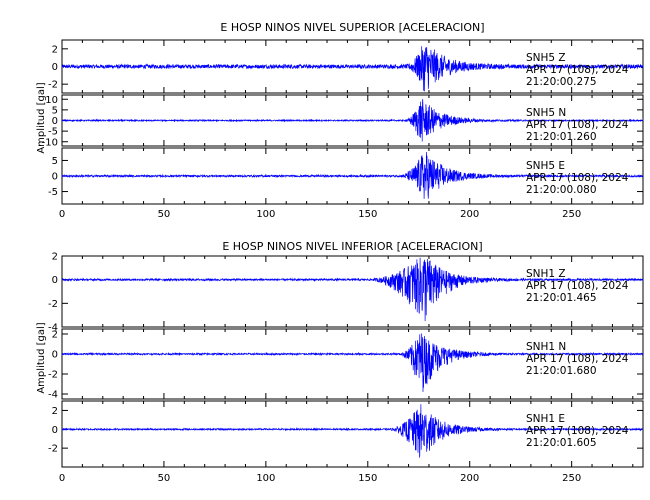 Image resolution: width=650 pixels, height=500 pixels. Describe the element at coordinates (546, 58) in the screenshot. I see `station-component-label: SNH5 Z` at that location.